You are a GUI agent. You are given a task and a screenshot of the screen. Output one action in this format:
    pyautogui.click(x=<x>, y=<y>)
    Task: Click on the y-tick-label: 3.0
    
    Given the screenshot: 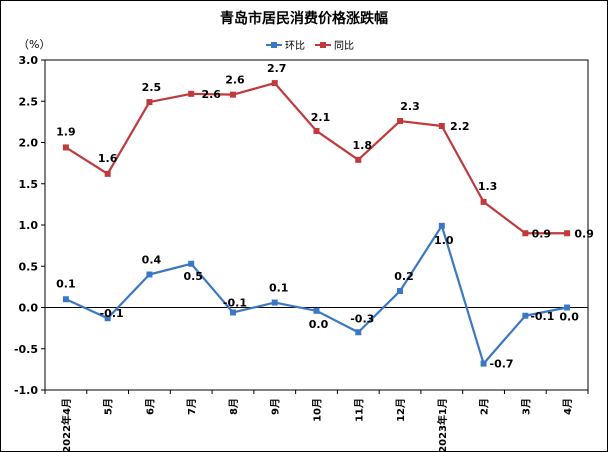 What is the action you would take?
    pyautogui.click(x=29, y=60)
    